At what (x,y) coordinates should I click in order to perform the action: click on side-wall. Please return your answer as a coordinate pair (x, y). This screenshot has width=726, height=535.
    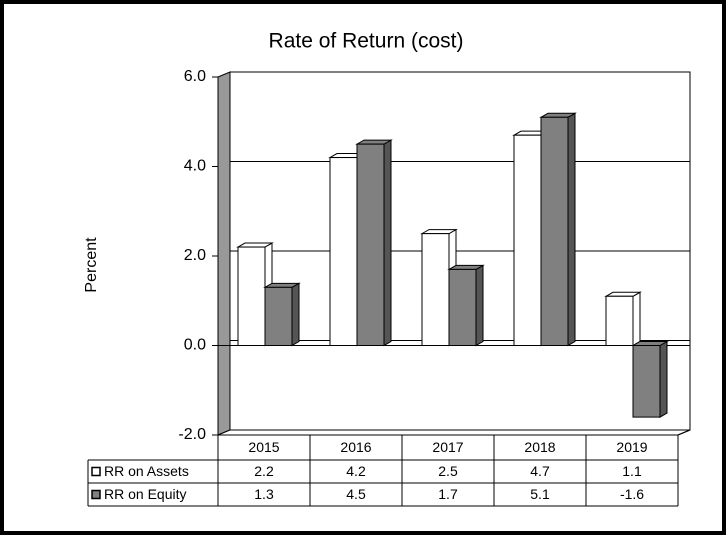
    Looking at the image, I should click on (224, 253).